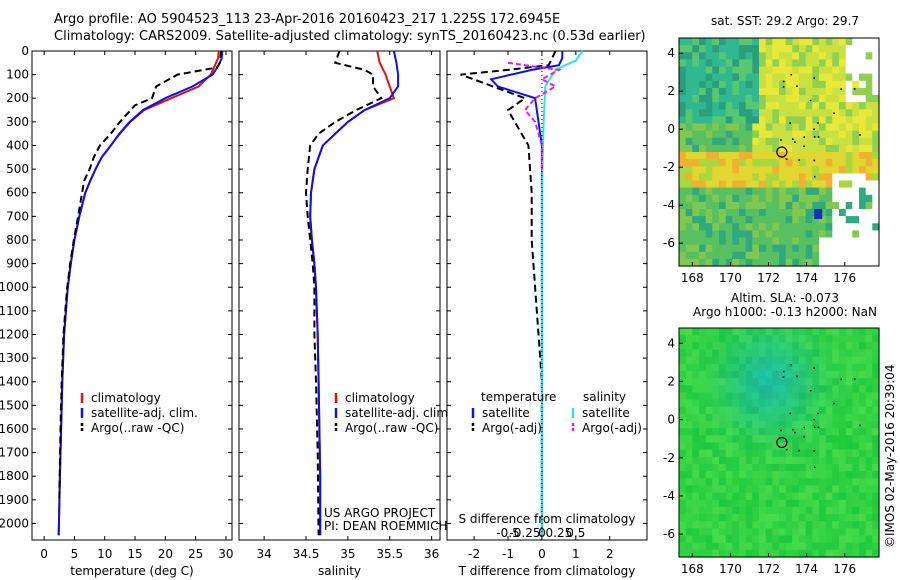  Describe the element at coordinates (610, 554) in the screenshot. I see `difference-xtick-label: 2` at that location.